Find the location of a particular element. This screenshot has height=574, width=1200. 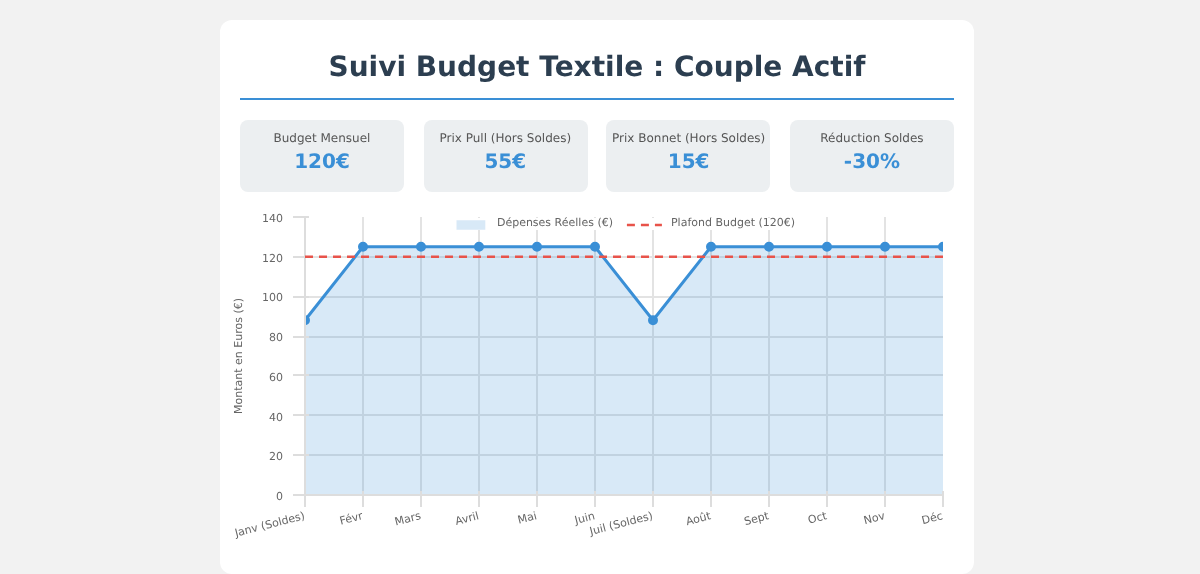

text: 55€ is located at coordinates (505, 163).